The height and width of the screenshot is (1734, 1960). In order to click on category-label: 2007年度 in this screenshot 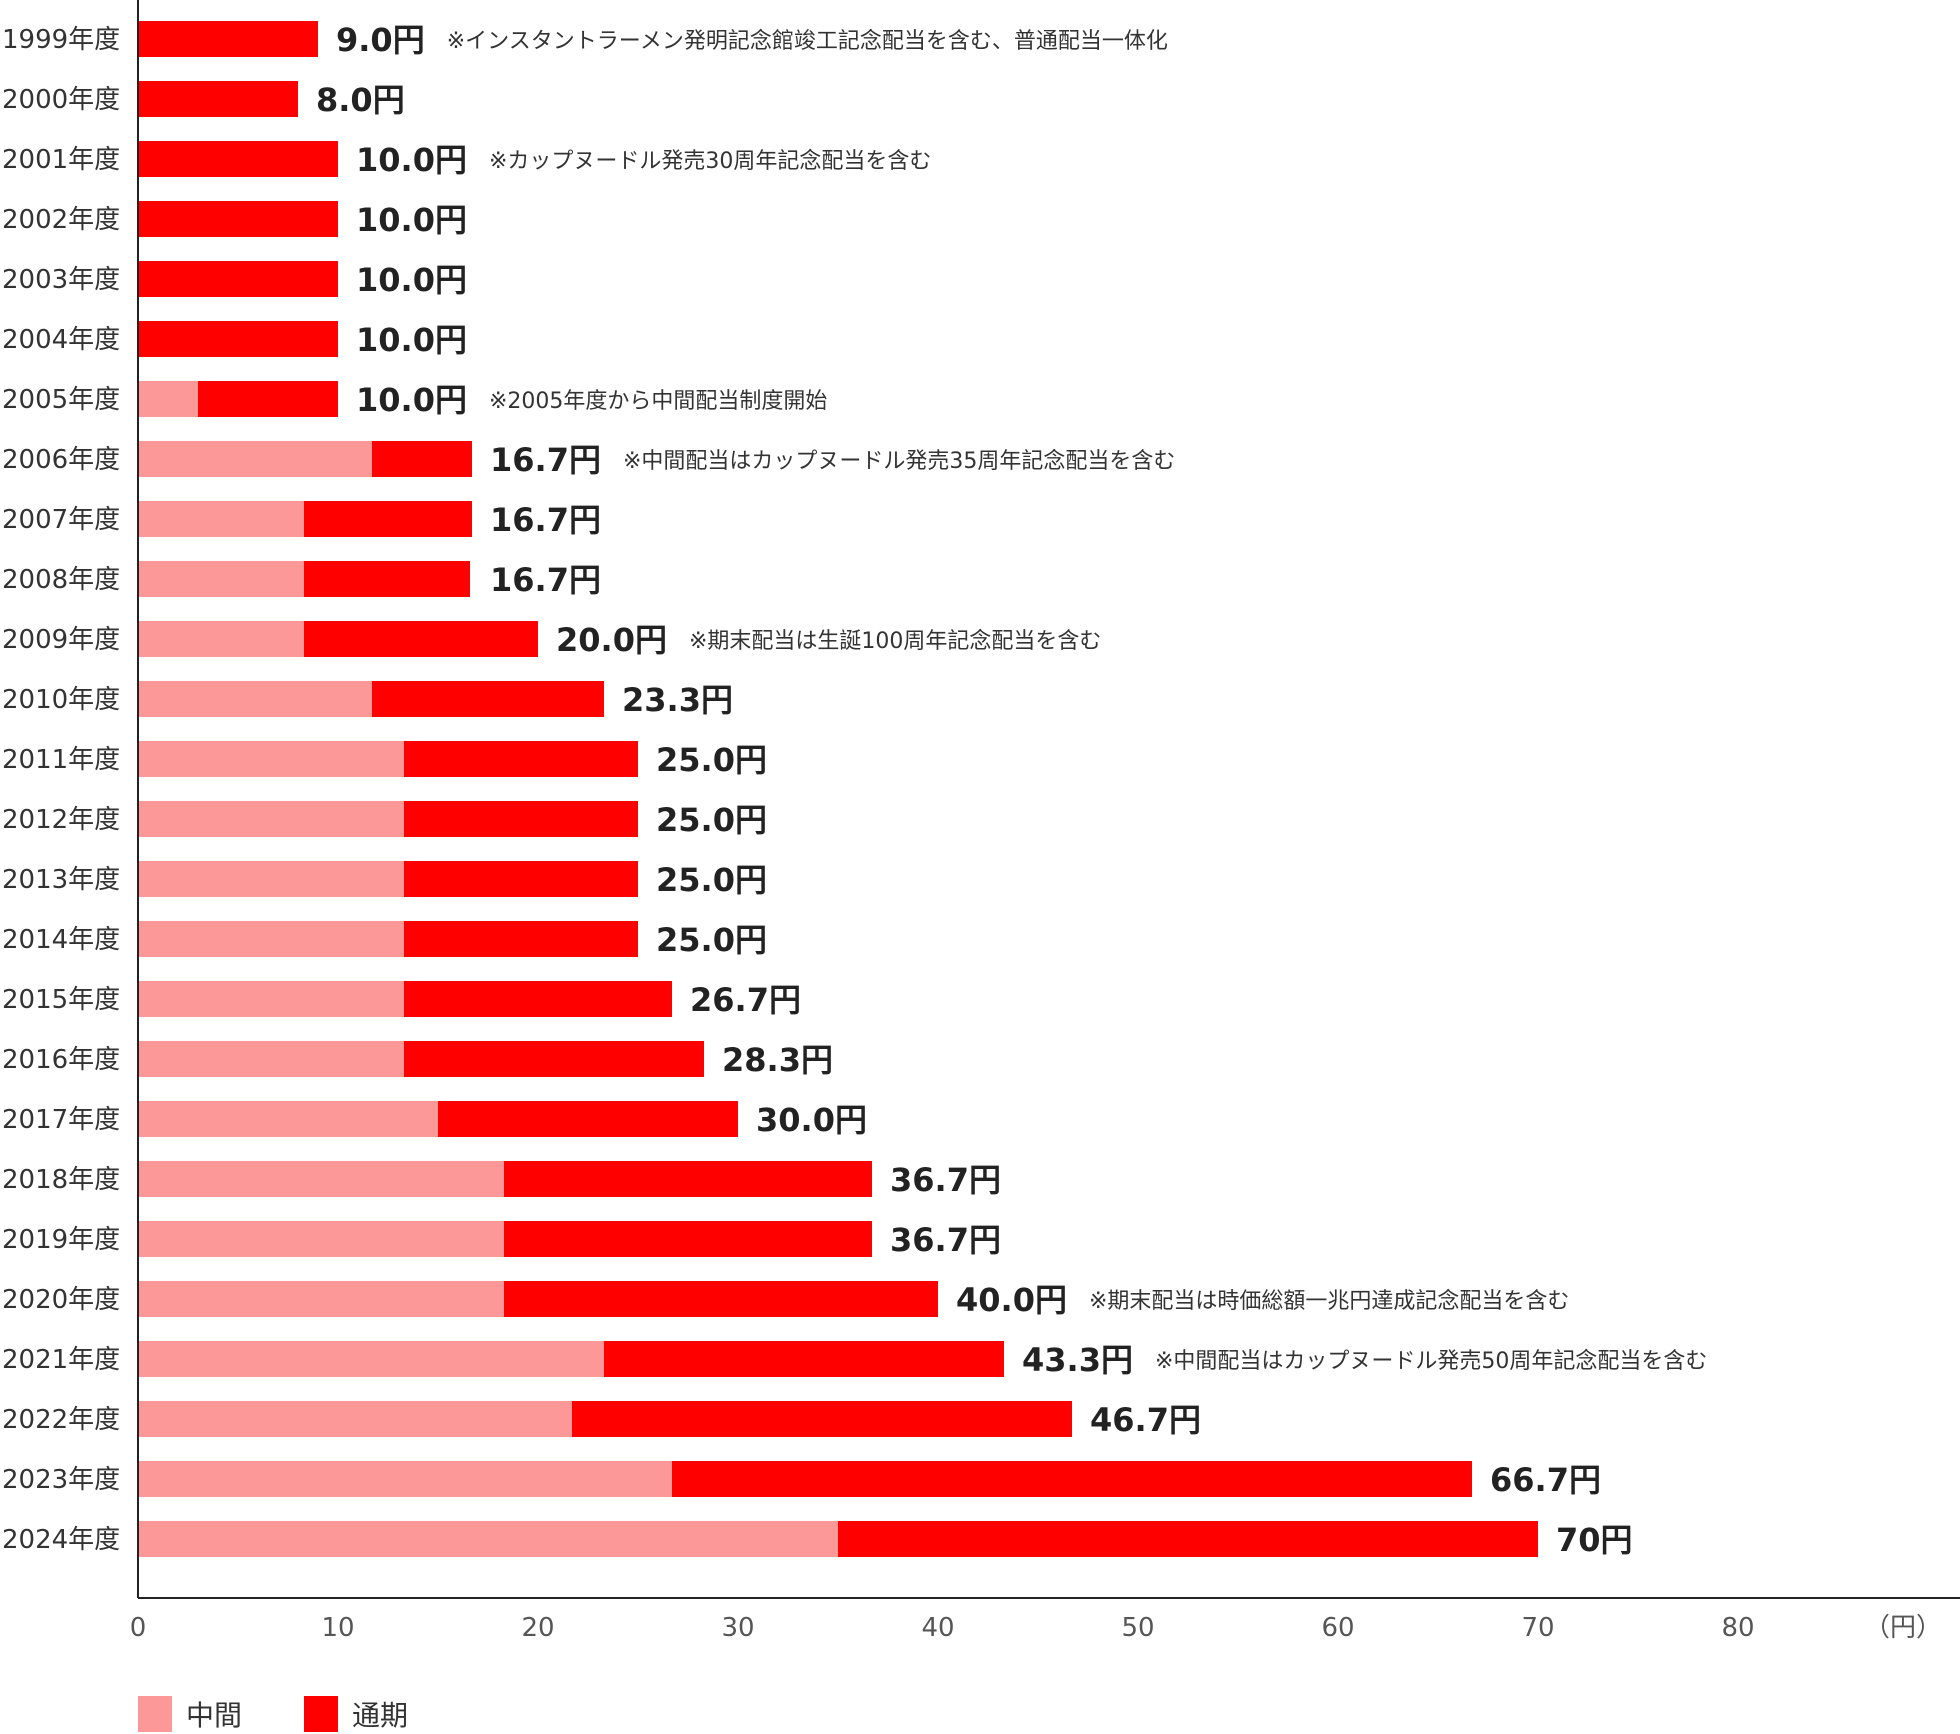, I will do `click(61, 520)`.